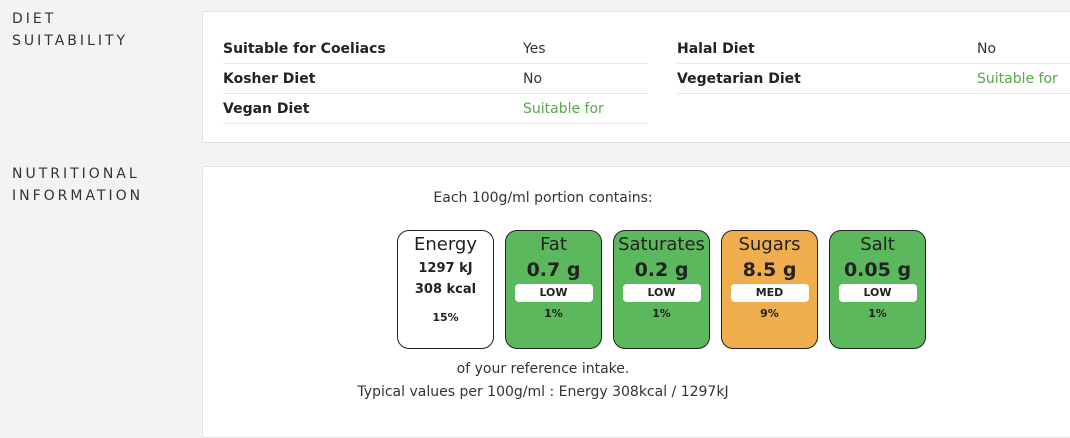 This screenshot has height=438, width=1070. What do you see at coordinates (70, 41) in the screenshot?
I see `diet-heading-line2: SUITABILITY` at bounding box center [70, 41].